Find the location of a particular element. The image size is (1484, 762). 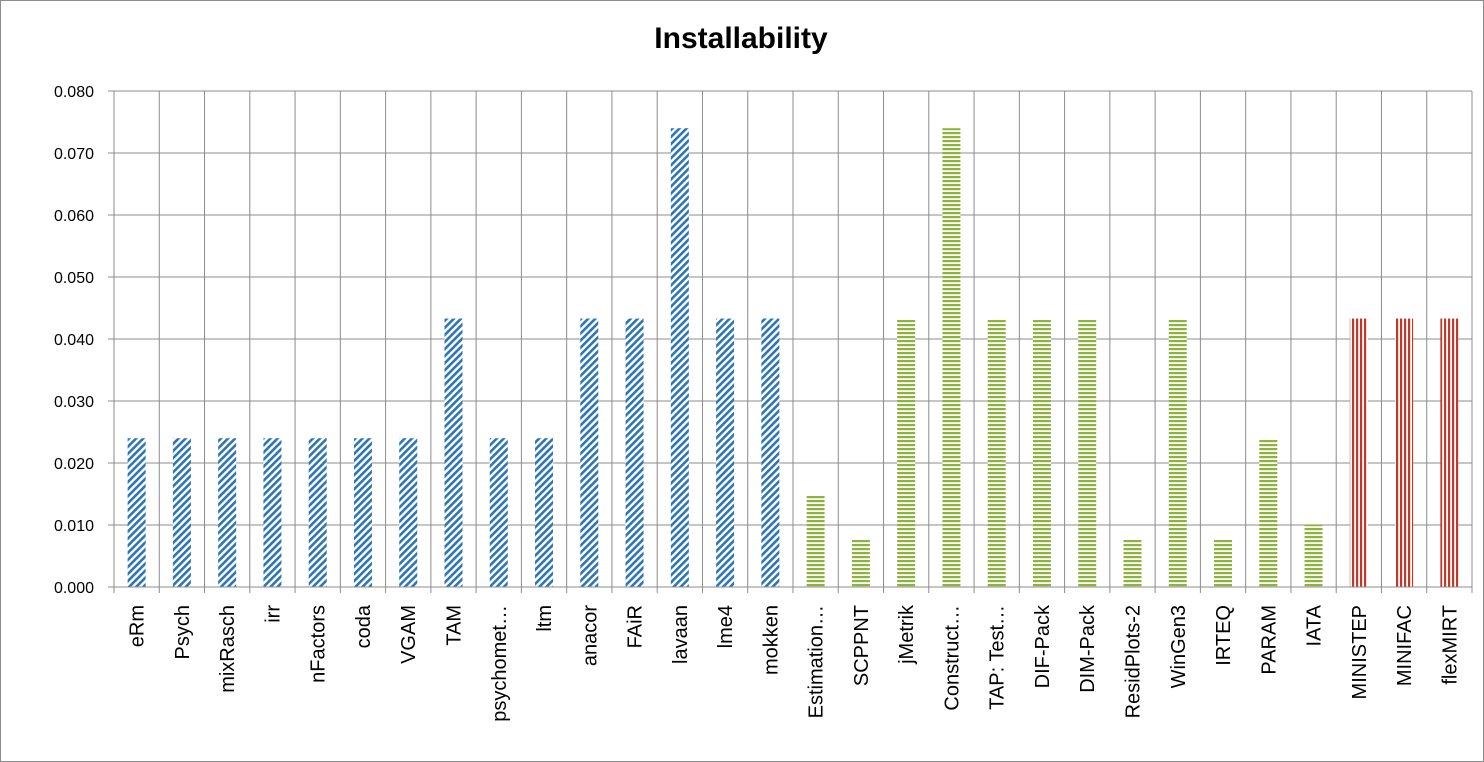

x-category-label: irr is located at coordinates (273, 614).